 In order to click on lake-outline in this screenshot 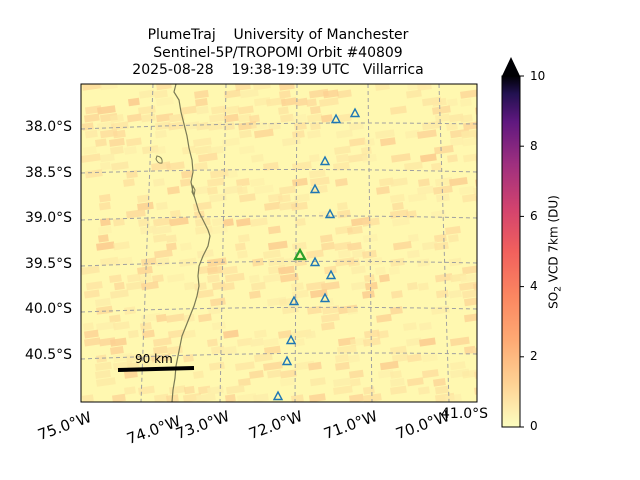, I will do `click(193, 191)`.